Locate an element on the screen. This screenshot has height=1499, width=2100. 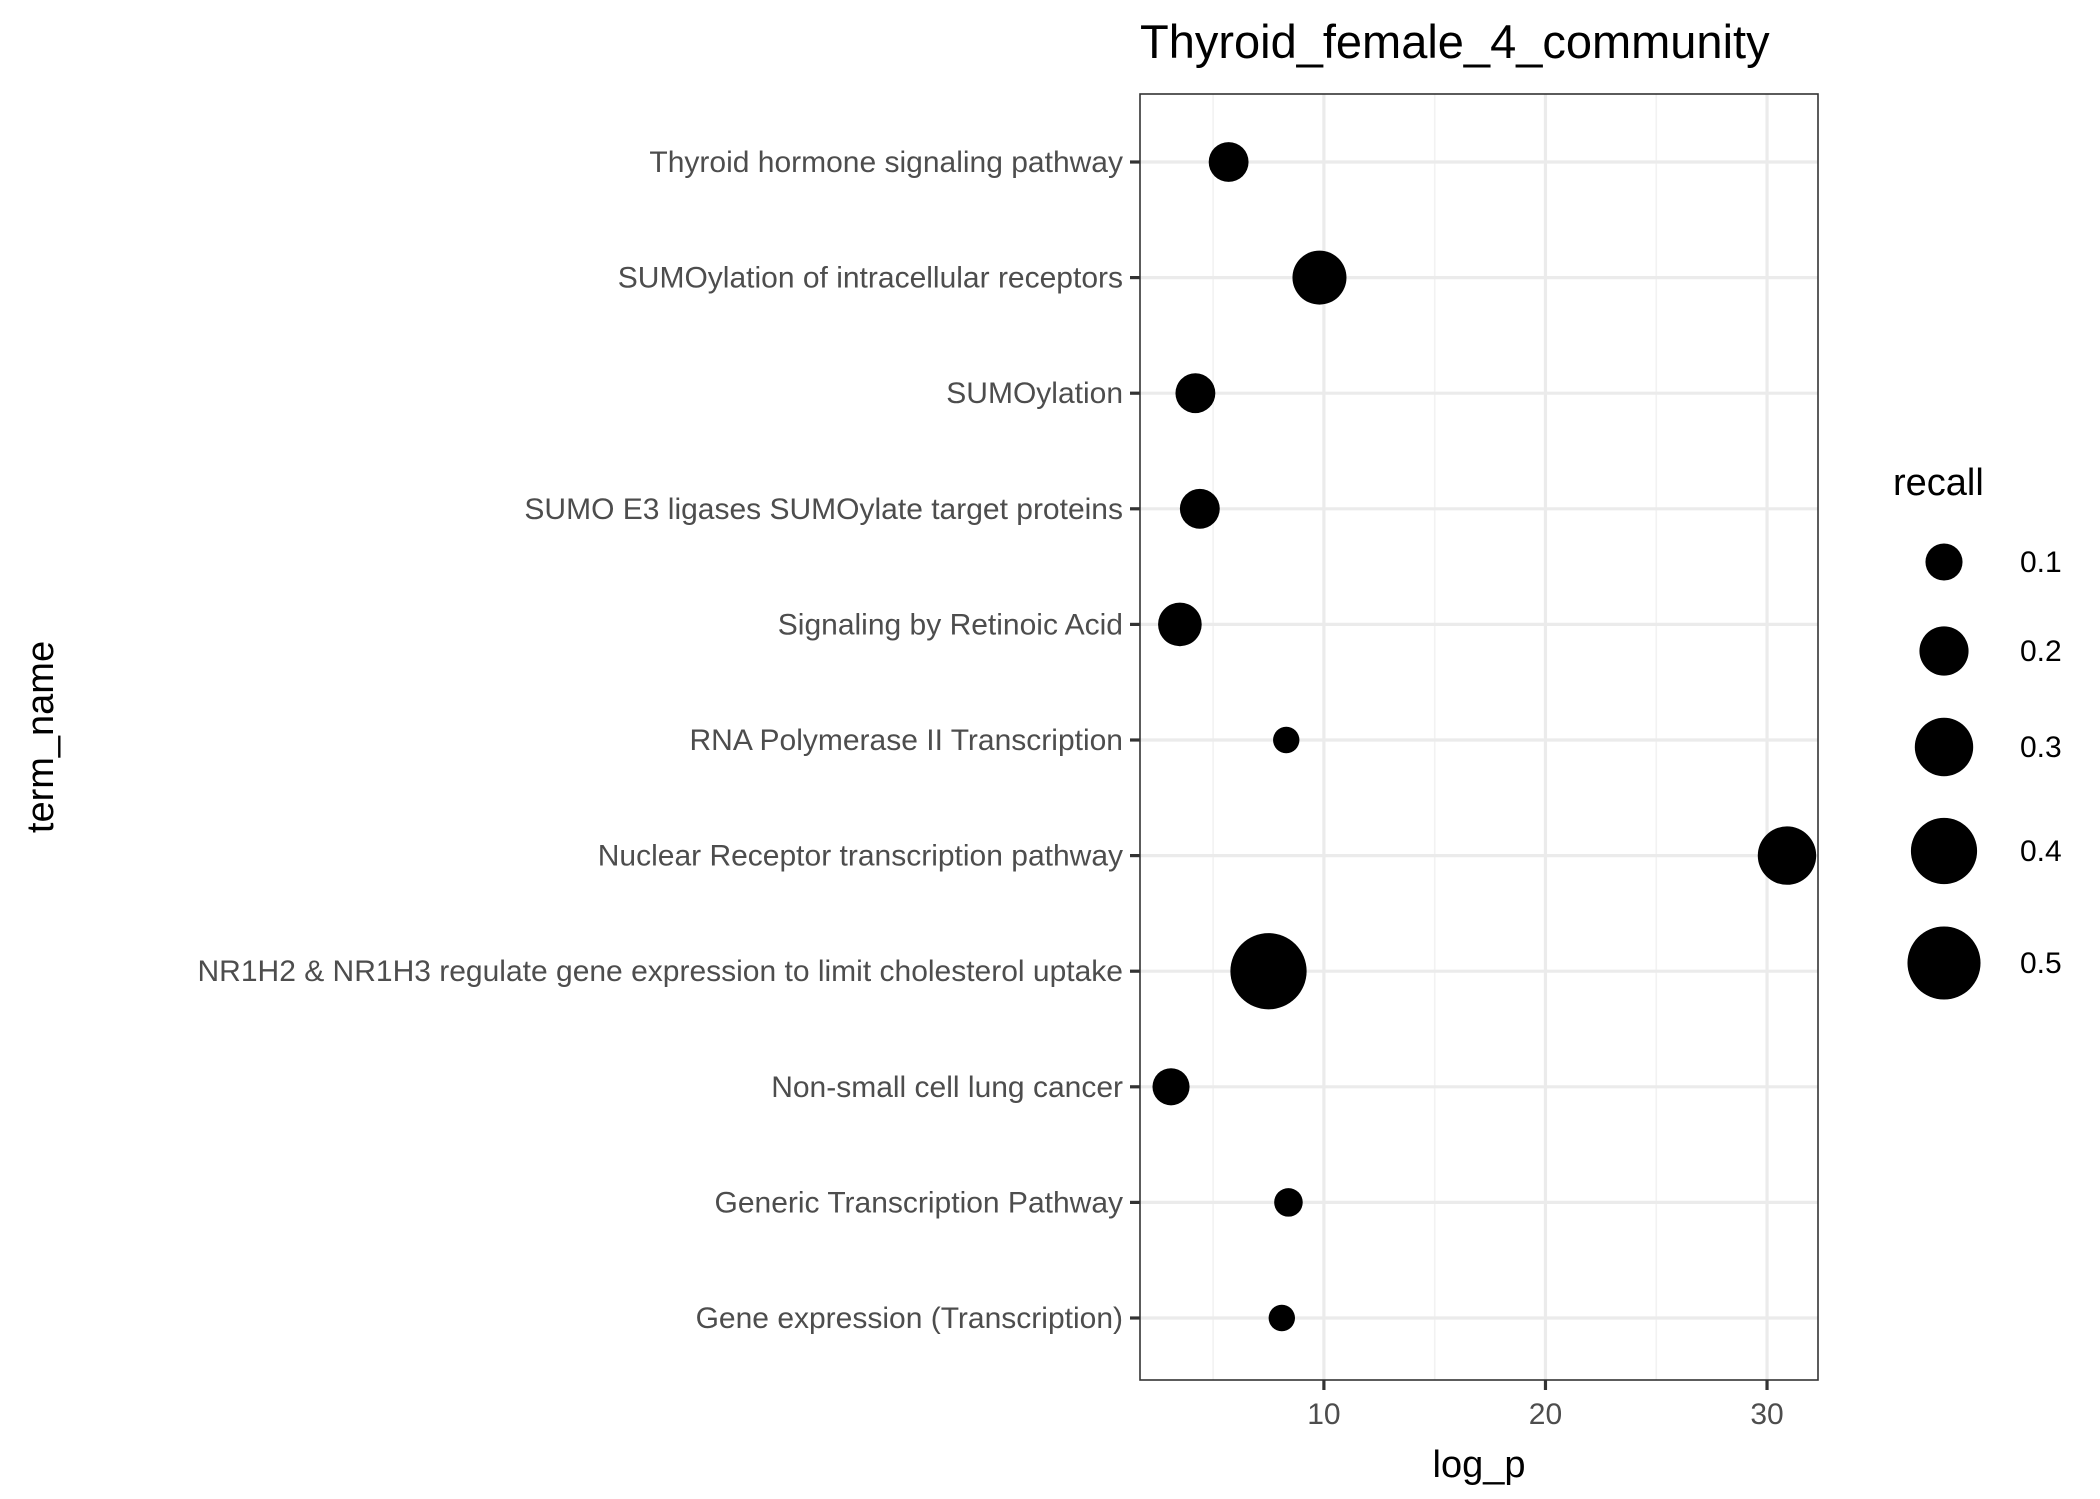
y-tick-label: Signaling by Retinoic Acid is located at coordinates (950, 624).